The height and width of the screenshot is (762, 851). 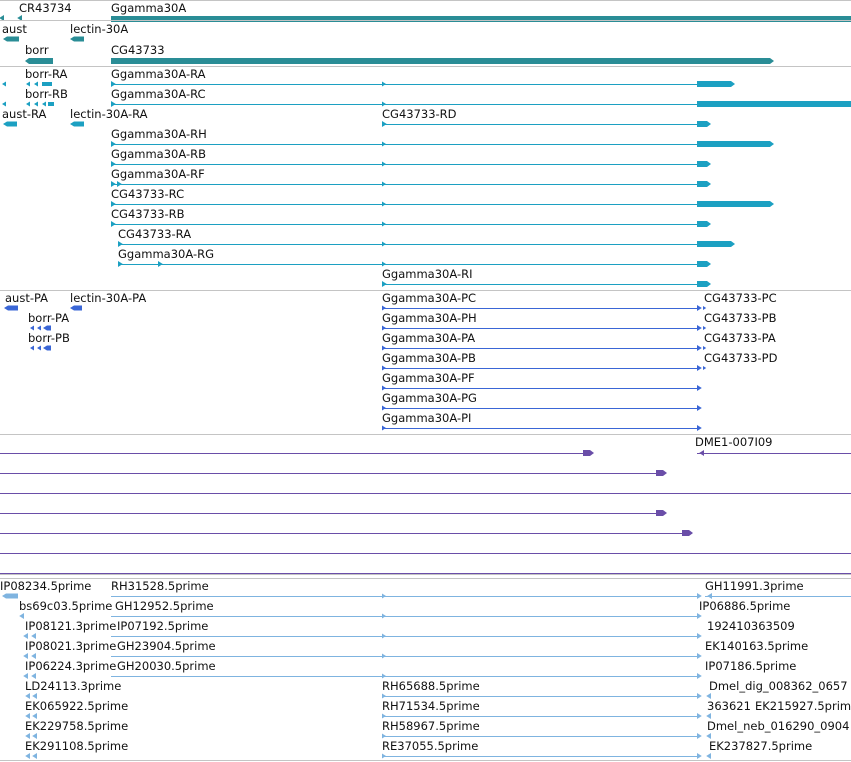 What do you see at coordinates (46, 94) in the screenshot?
I see `transcript-label: borr-RB` at bounding box center [46, 94].